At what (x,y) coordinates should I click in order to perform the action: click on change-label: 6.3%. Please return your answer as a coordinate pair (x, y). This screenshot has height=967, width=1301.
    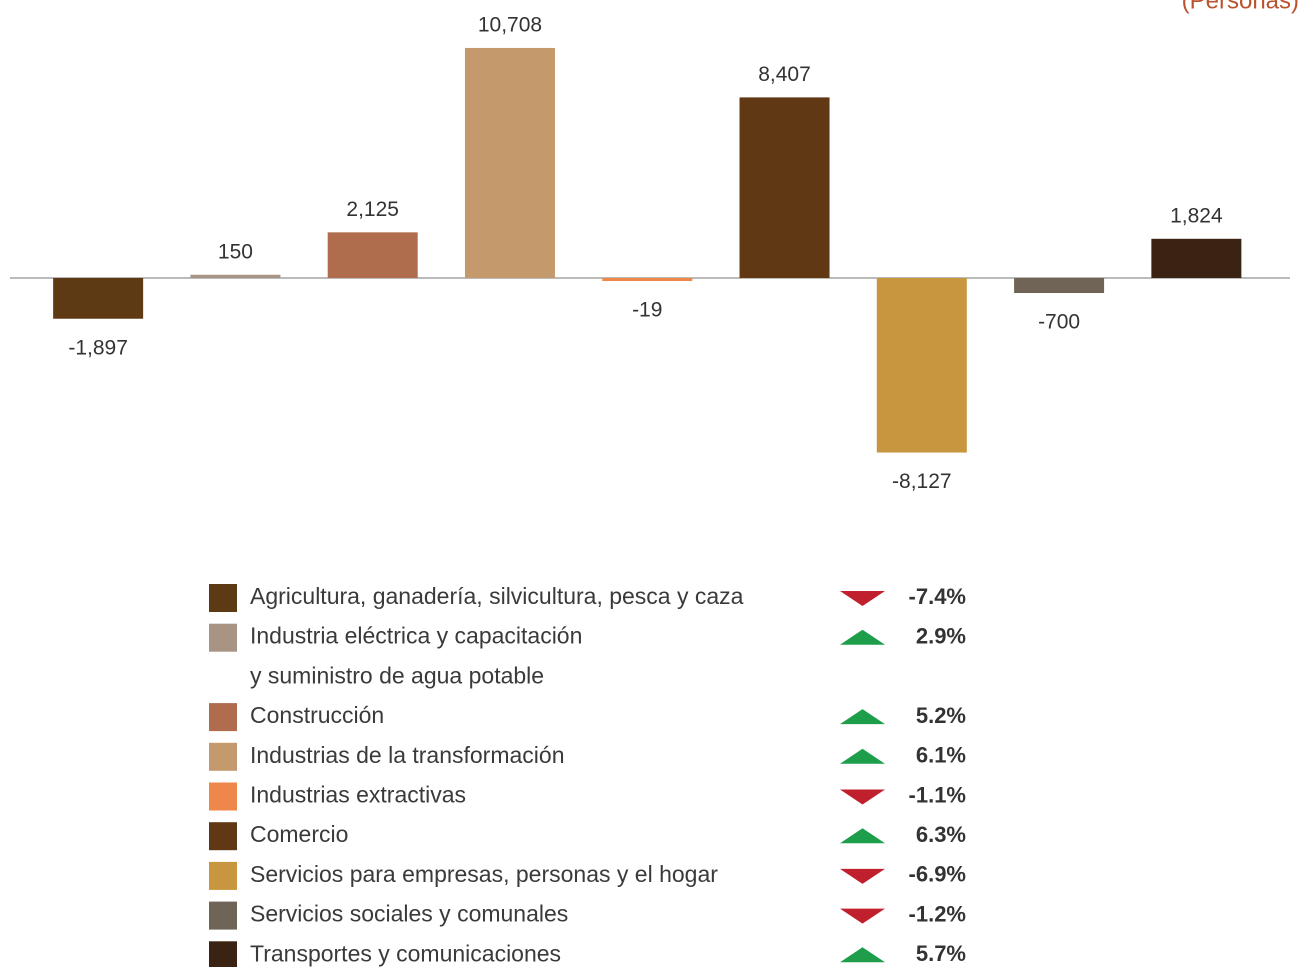
    Looking at the image, I should click on (941, 834).